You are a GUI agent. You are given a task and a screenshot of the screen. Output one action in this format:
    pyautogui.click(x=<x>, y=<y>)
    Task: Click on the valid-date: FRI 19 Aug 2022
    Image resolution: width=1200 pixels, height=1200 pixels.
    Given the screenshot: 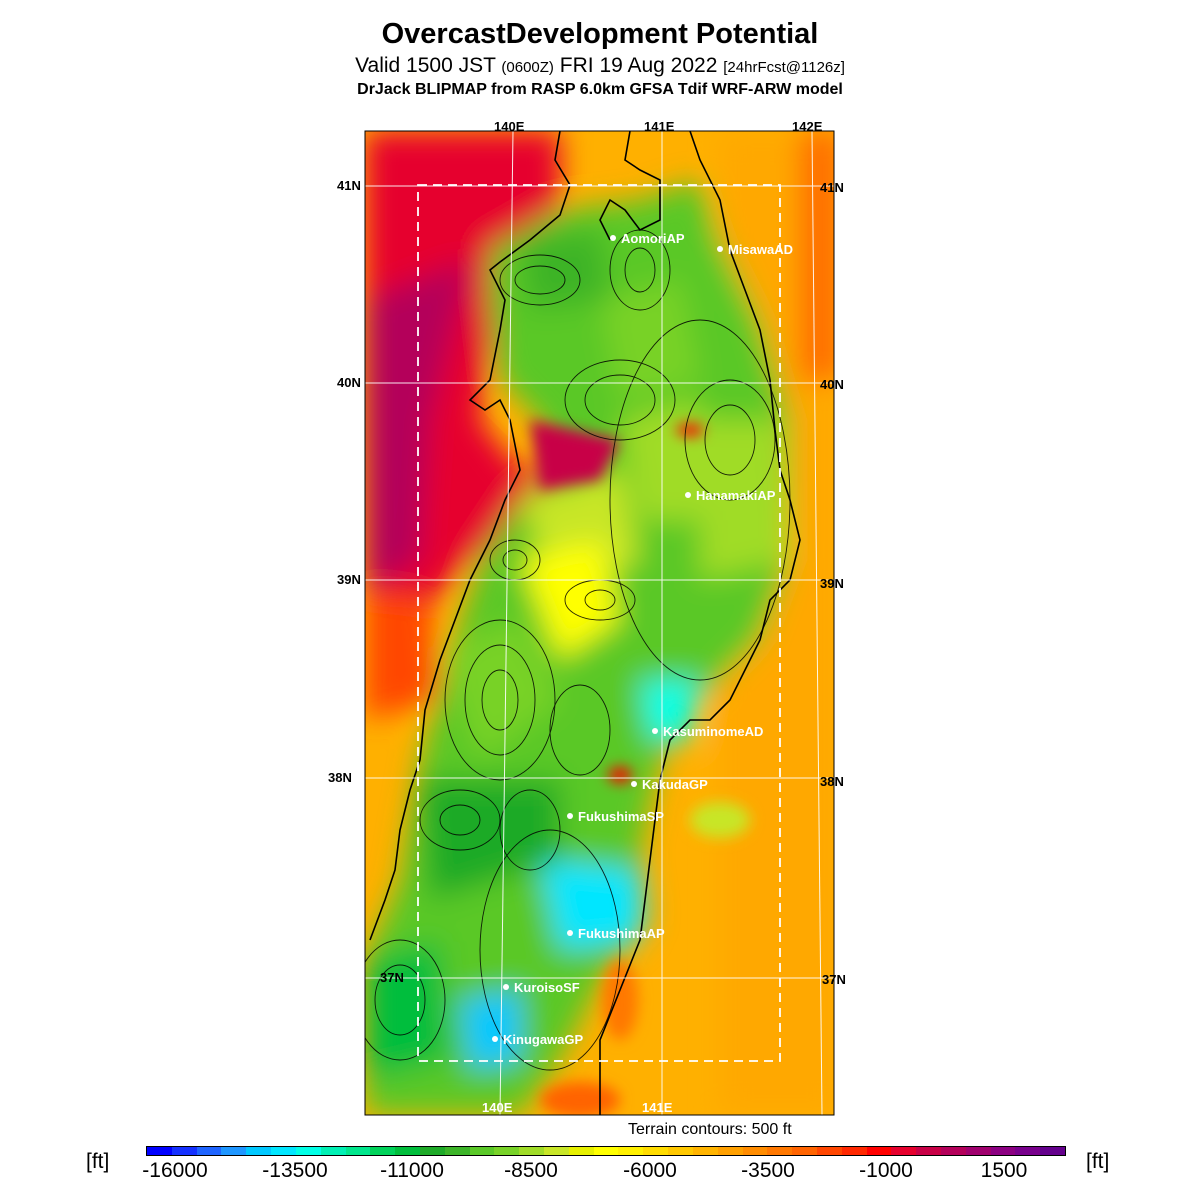 What is the action you would take?
    pyautogui.click(x=638, y=65)
    